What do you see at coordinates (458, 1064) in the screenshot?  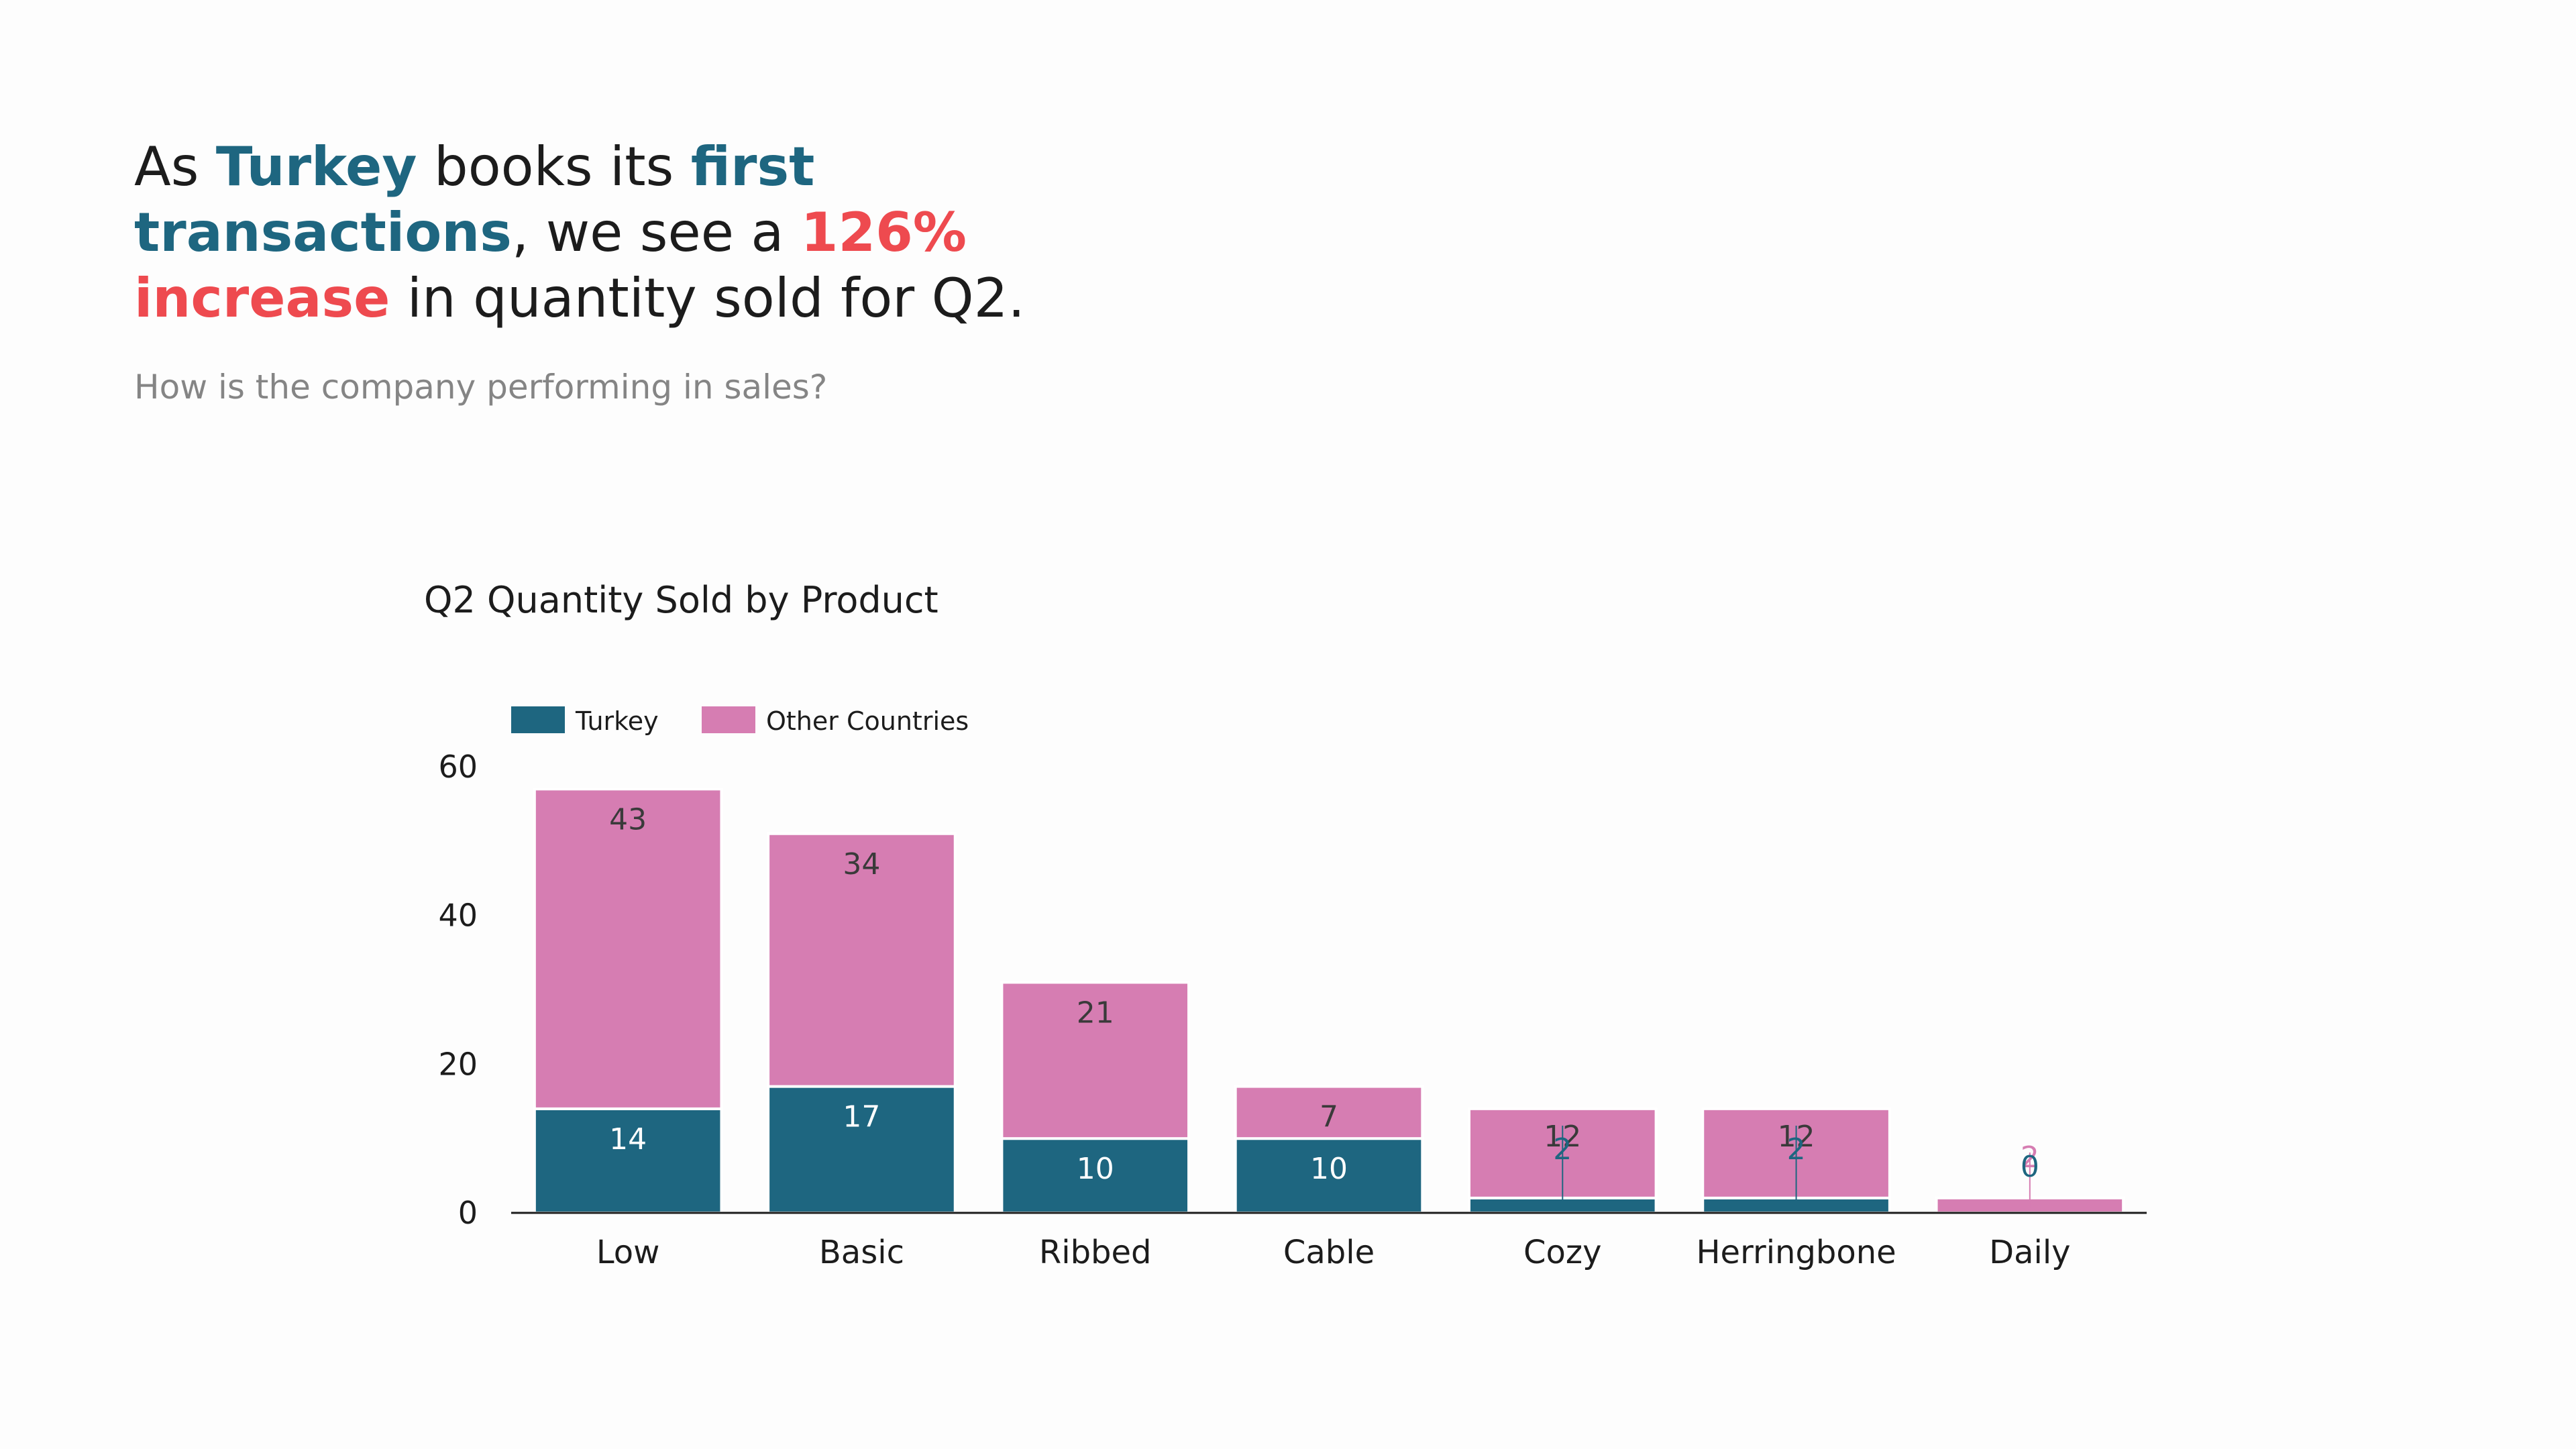 I see `y-tick-label: 20` at bounding box center [458, 1064].